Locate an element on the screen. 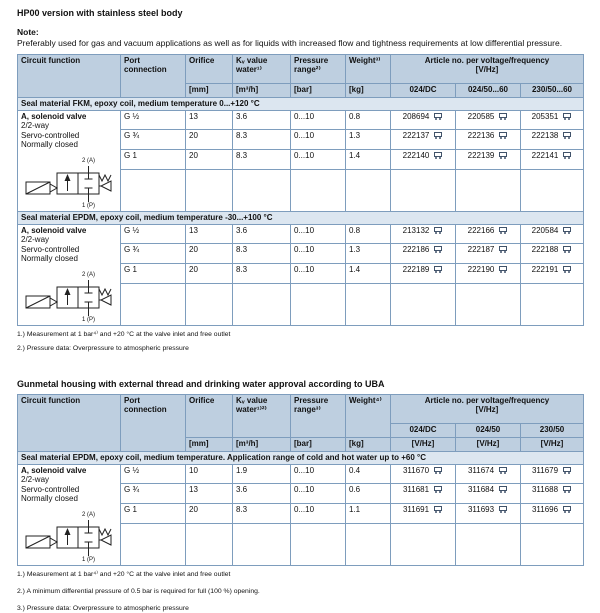  cell-orifice: 13 is located at coordinates (209, 494).